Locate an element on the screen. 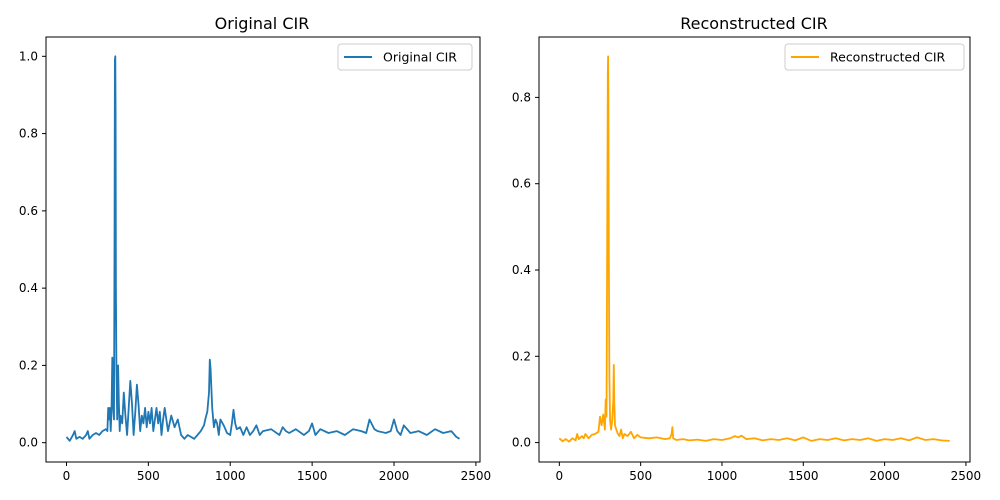  legend: Original CIR is located at coordinates (405, 57).